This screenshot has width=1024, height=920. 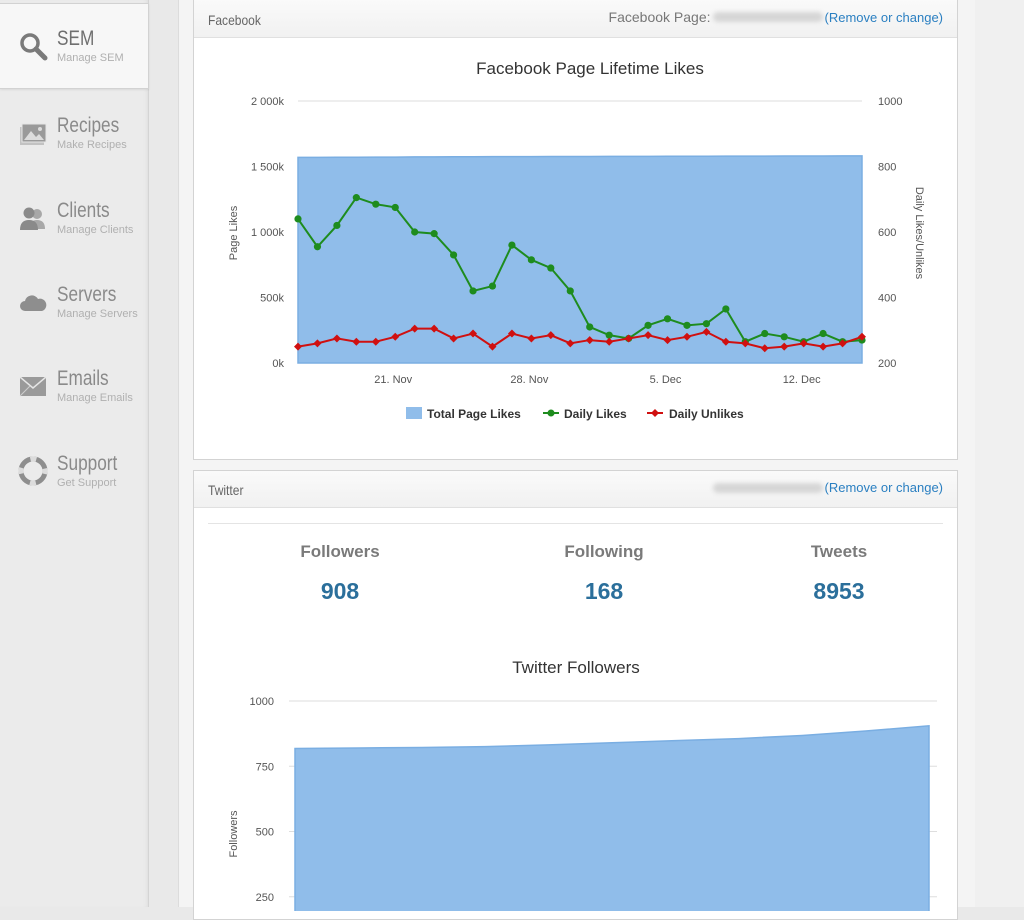 I want to click on image-icon, so click(x=33, y=134).